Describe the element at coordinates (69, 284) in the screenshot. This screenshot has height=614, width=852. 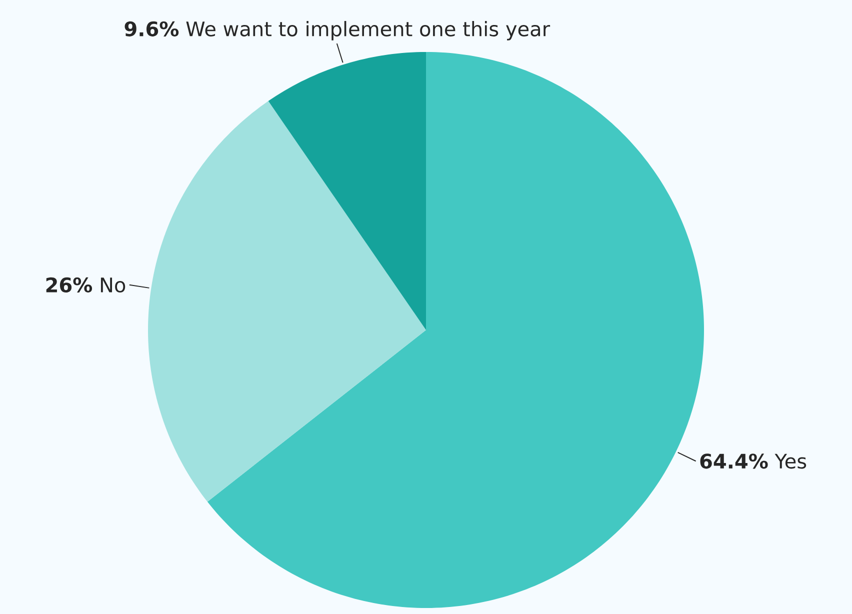
I see `data-label: 26%` at that location.